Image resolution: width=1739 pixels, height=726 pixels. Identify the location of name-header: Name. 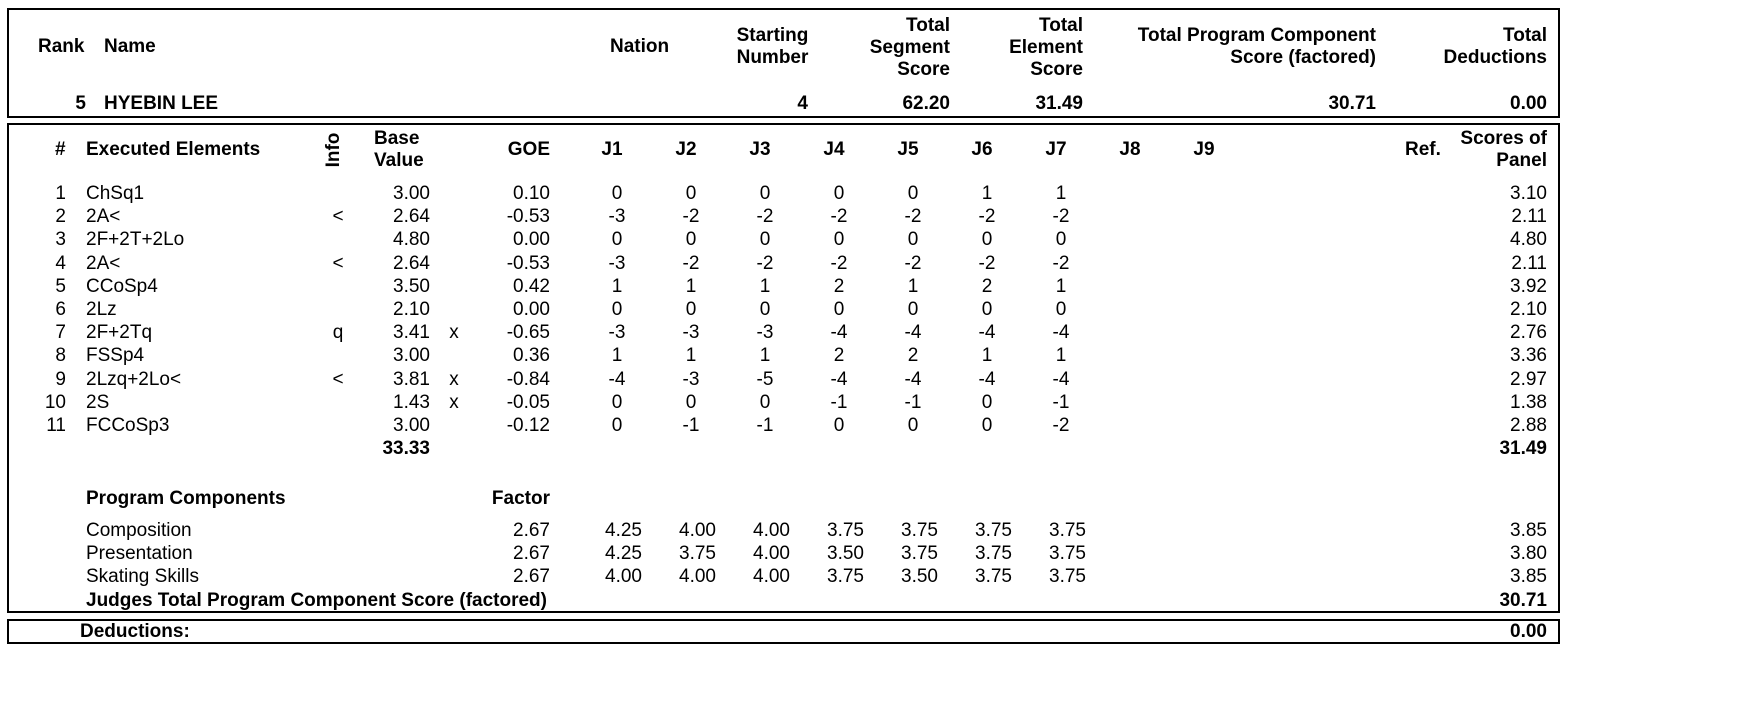
(130, 46).